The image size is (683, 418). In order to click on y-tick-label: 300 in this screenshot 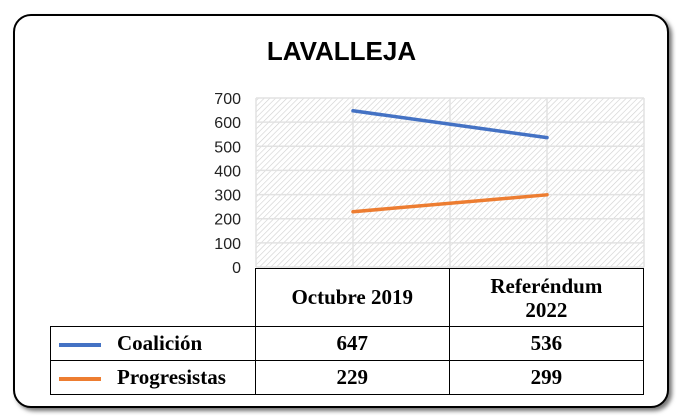, I will do `click(227, 196)`.